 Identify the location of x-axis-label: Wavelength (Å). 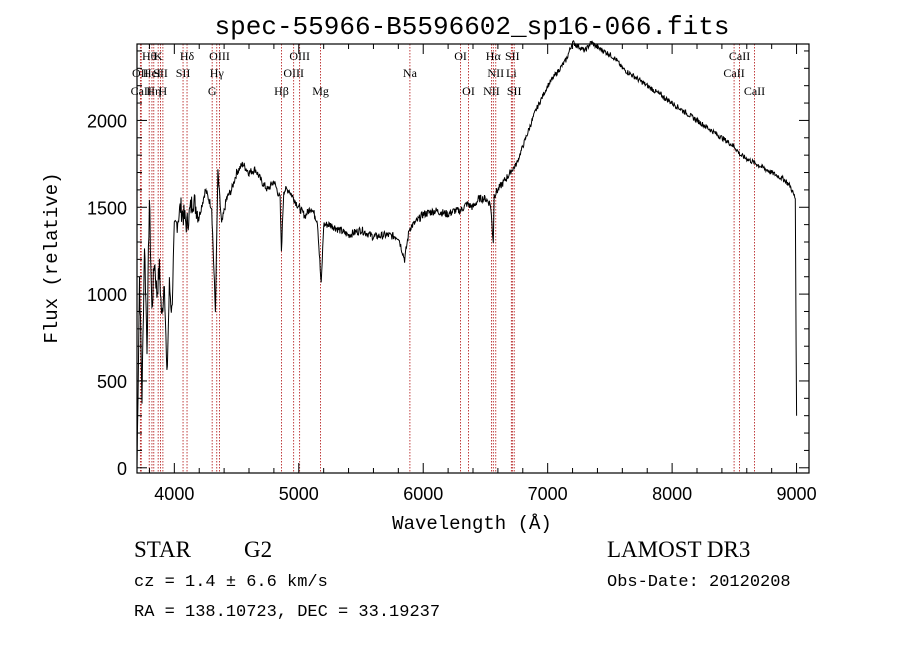
(472, 524).